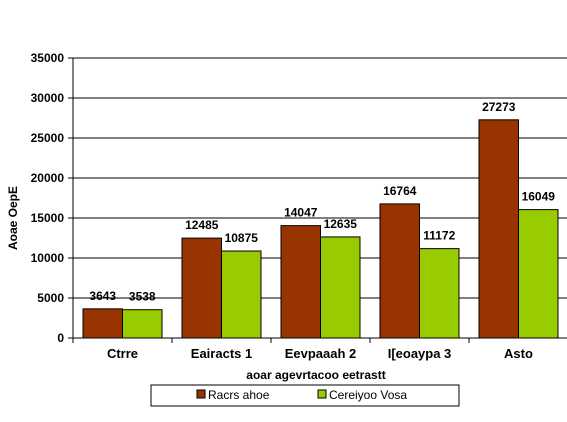  Describe the element at coordinates (102, 296) in the screenshot. I see `data-label: 3643` at that location.